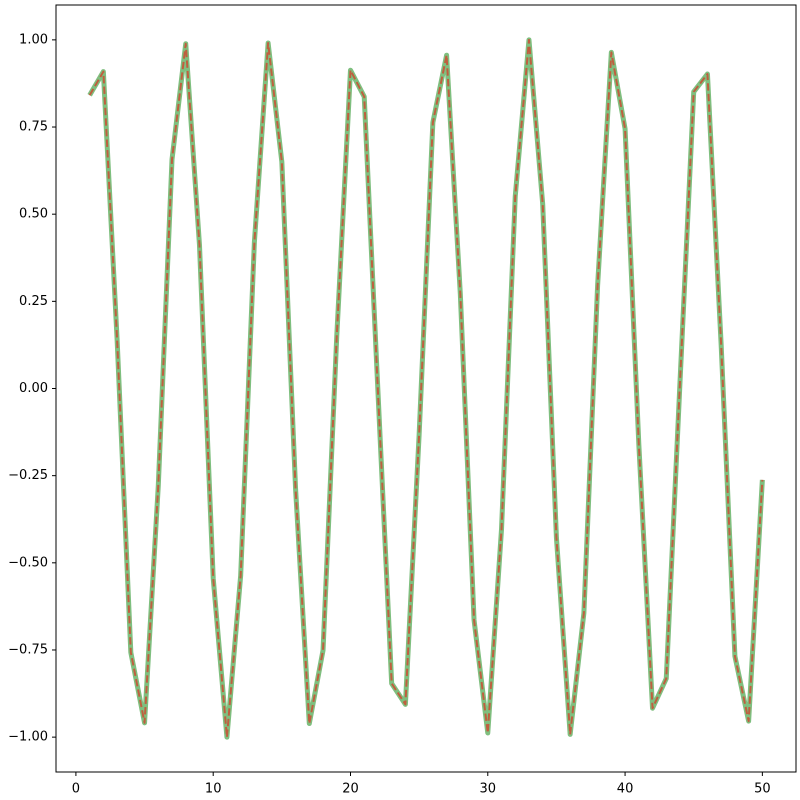 The width and height of the screenshot is (800, 800). Describe the element at coordinates (625, 789) in the screenshot. I see `x-tick-label: 40` at that location.